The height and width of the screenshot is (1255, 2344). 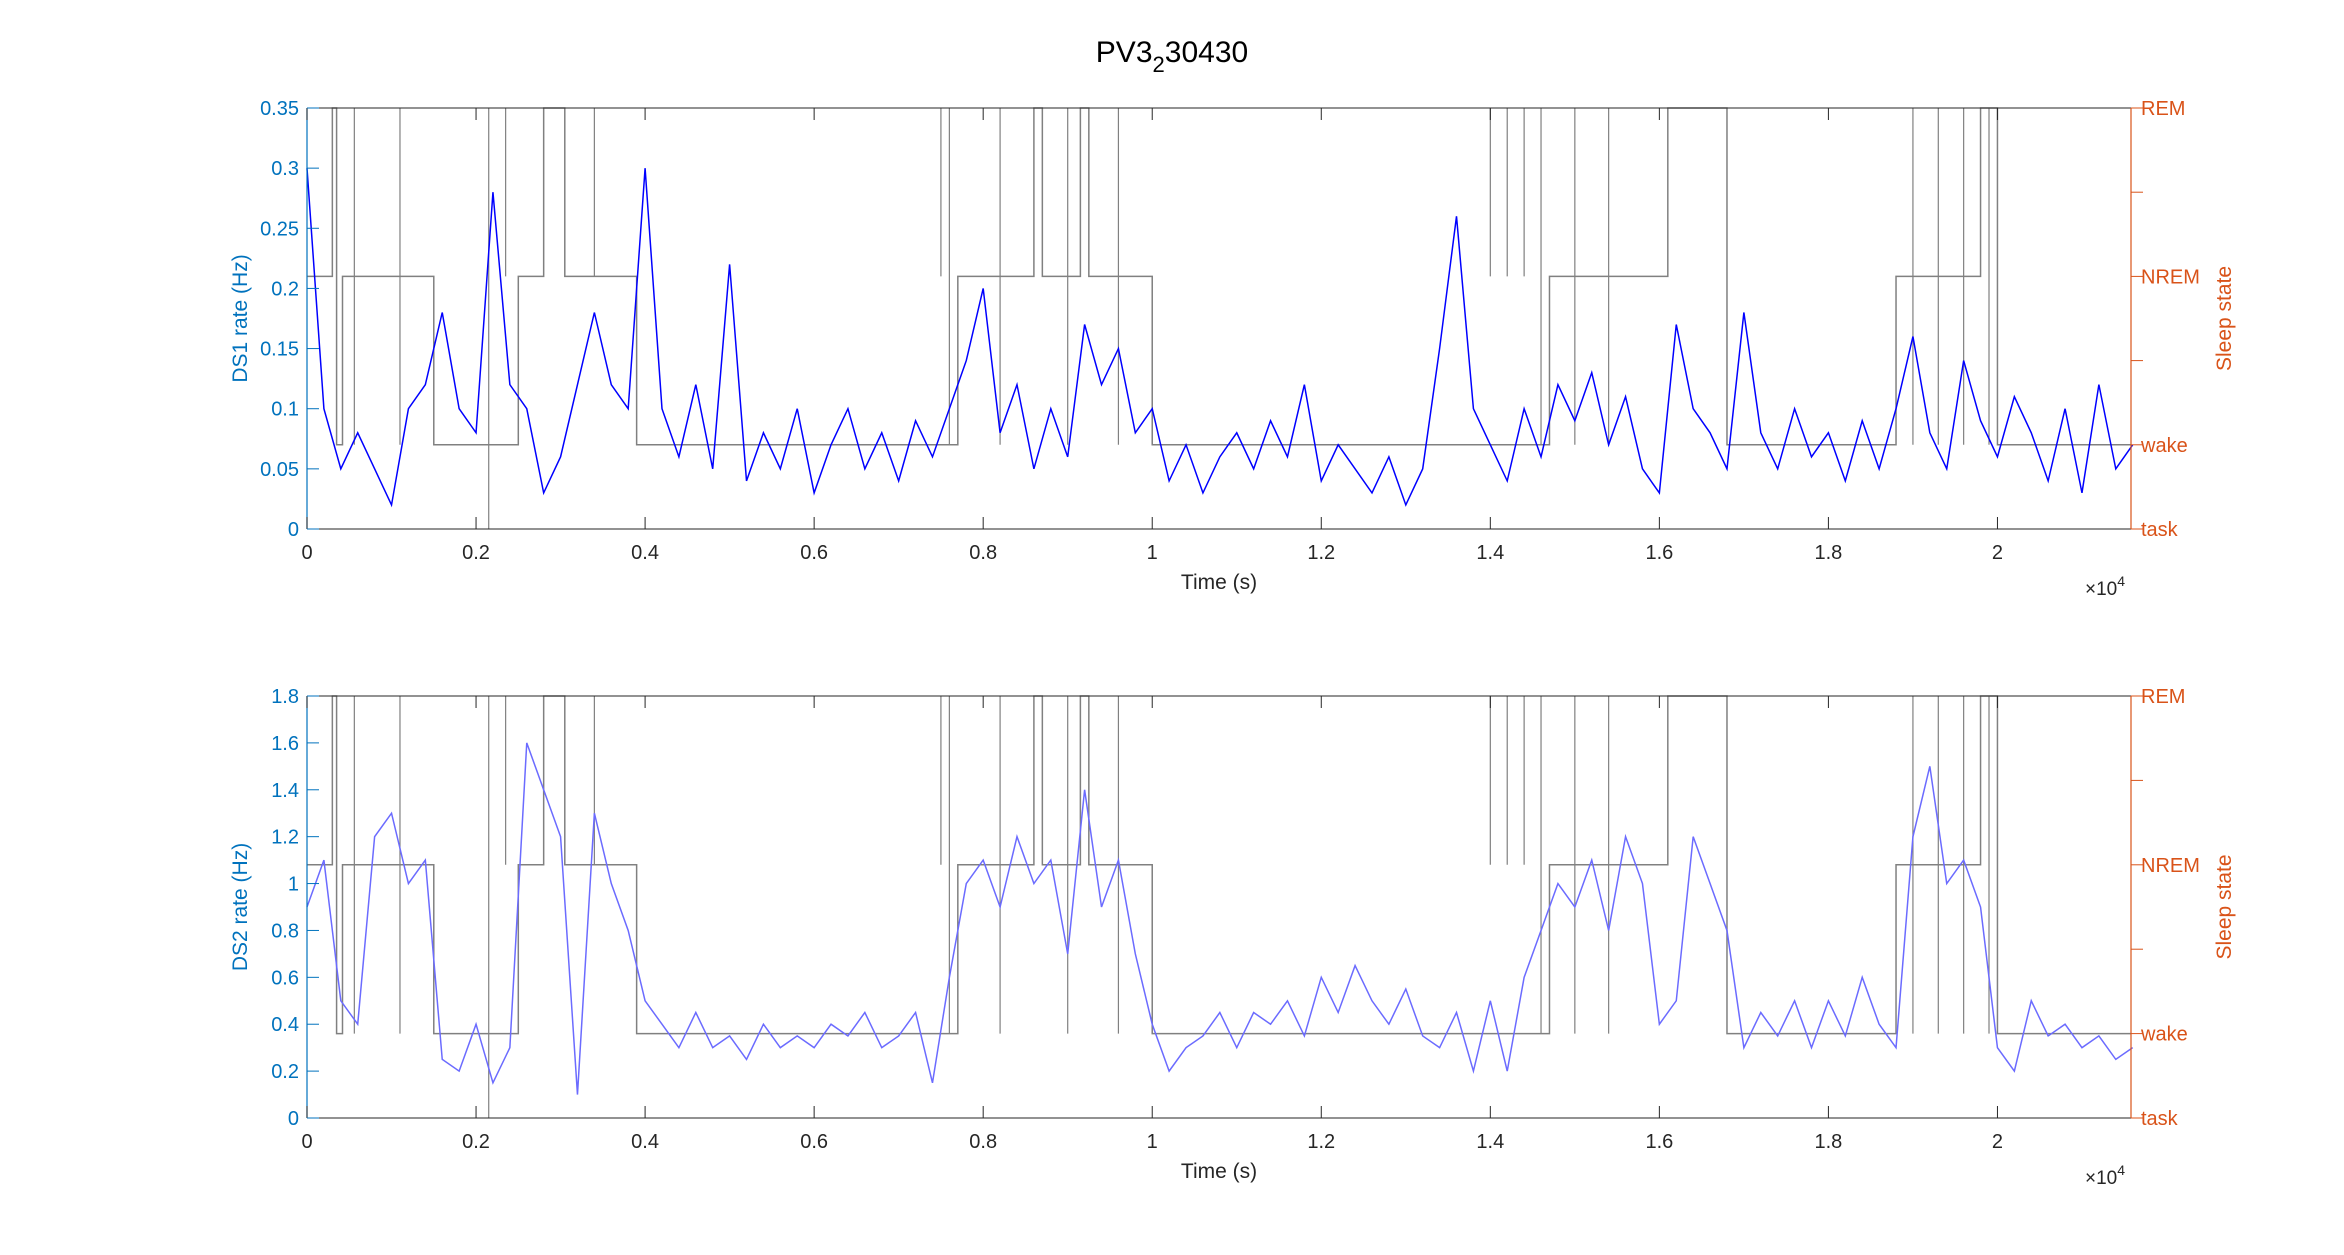 What do you see at coordinates (279, 470) in the screenshot?
I see `y-tick-label: 0.05` at bounding box center [279, 470].